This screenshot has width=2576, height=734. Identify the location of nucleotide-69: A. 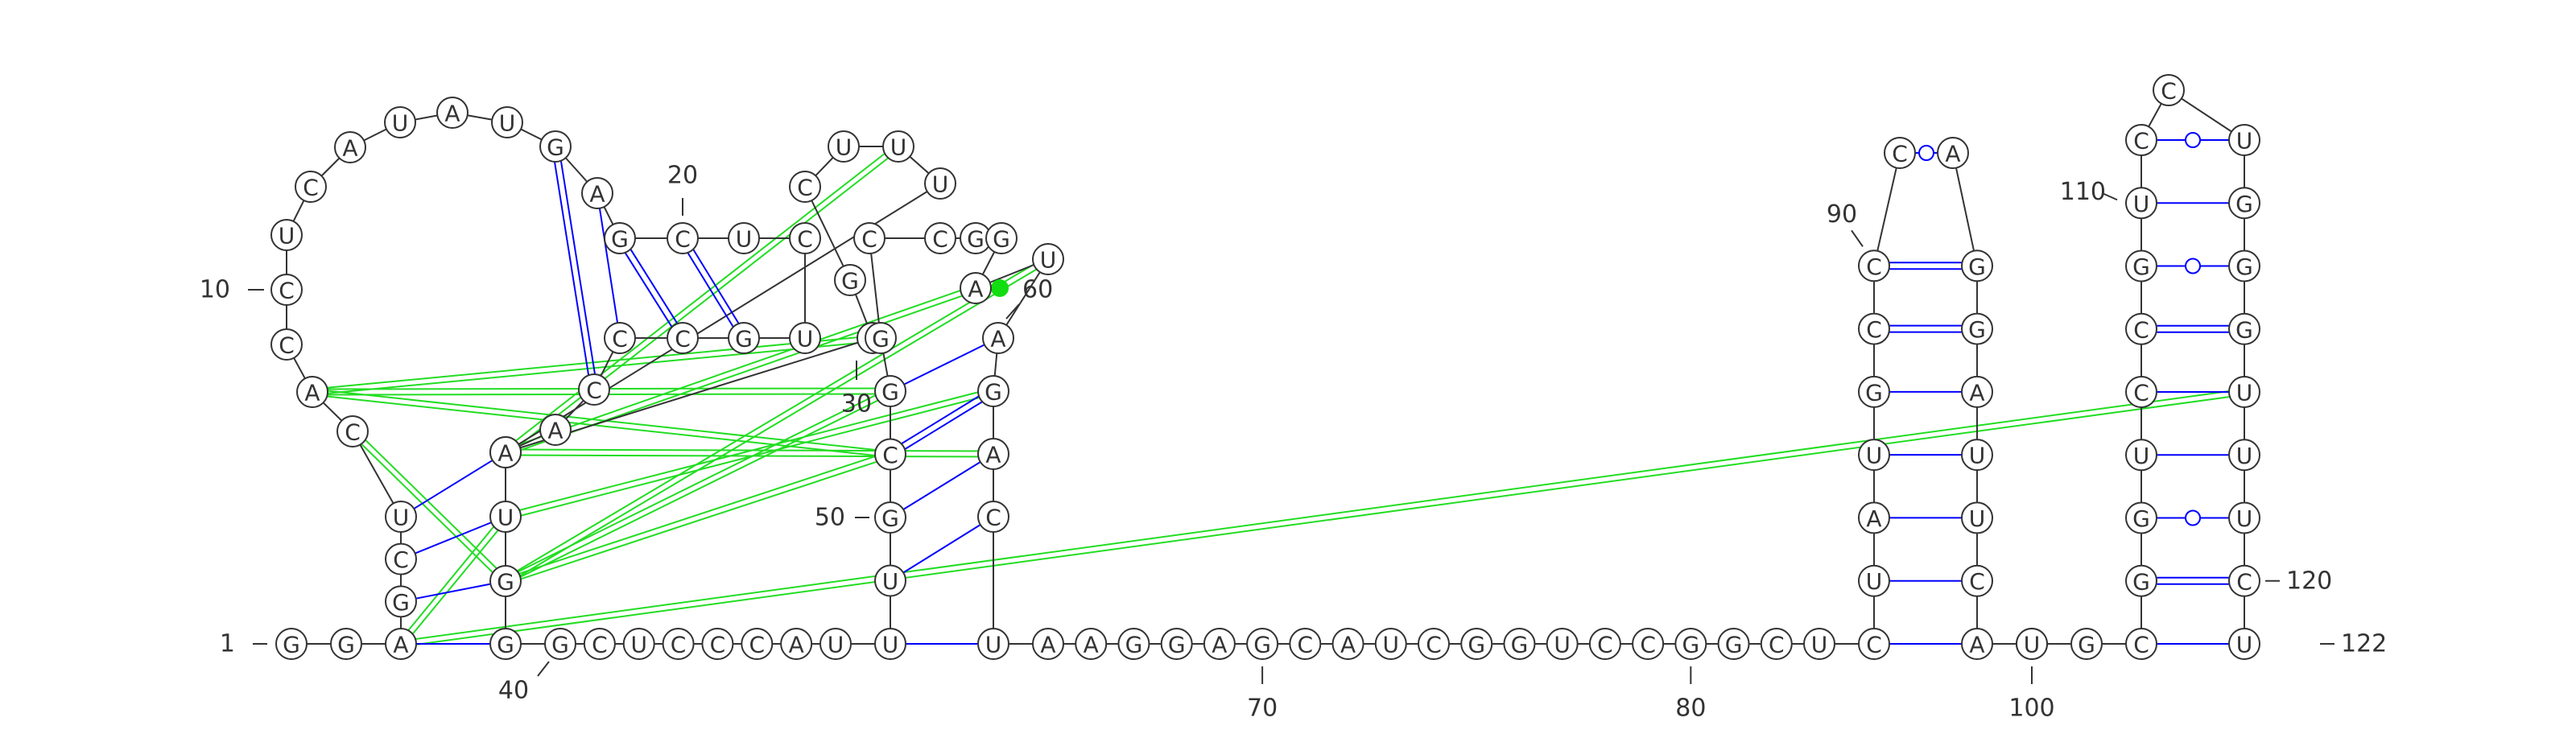
(1219, 644).